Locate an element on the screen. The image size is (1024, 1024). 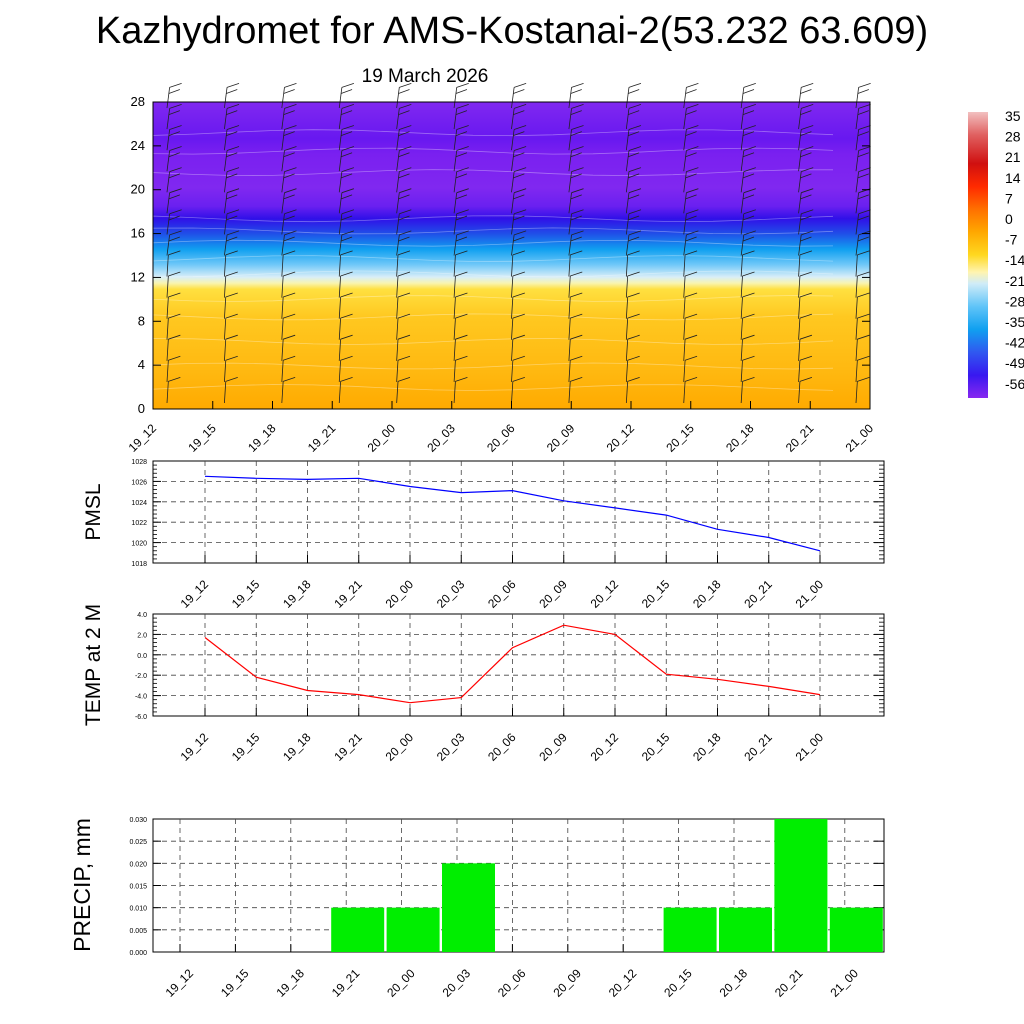
precip-y-tick-label: 0.000 is located at coordinates (138, 953).